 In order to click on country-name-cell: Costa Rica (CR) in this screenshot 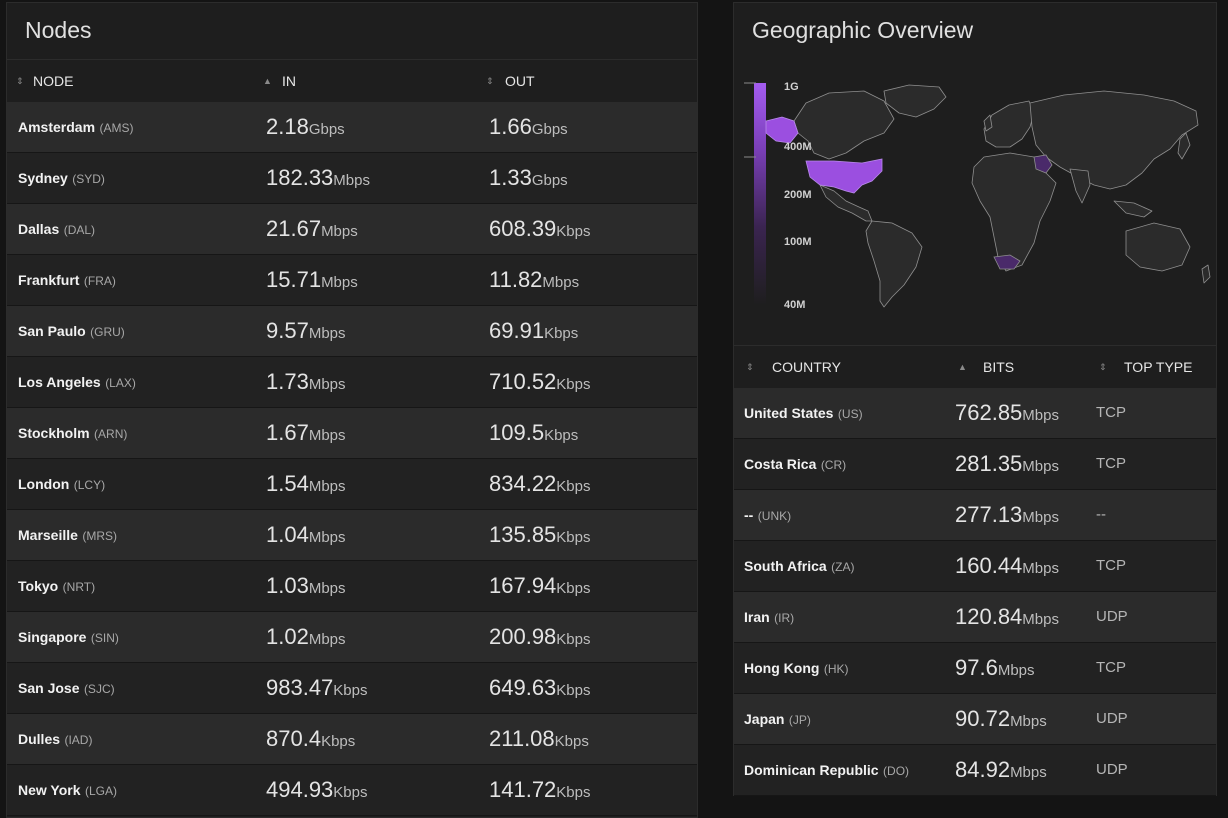, I will do `click(795, 464)`.